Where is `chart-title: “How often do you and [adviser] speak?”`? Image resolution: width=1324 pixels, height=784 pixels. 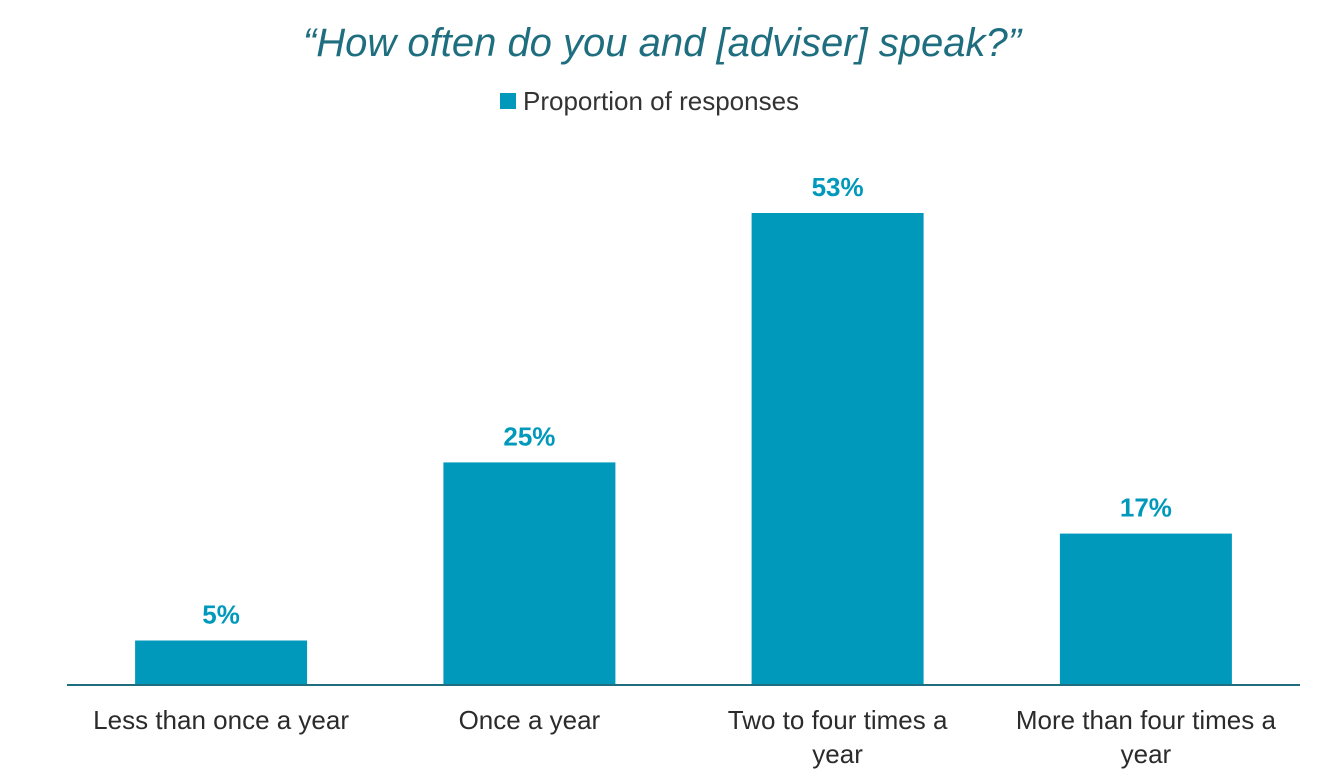 chart-title: “How often do you and [adviser] speak?” is located at coordinates (663, 43).